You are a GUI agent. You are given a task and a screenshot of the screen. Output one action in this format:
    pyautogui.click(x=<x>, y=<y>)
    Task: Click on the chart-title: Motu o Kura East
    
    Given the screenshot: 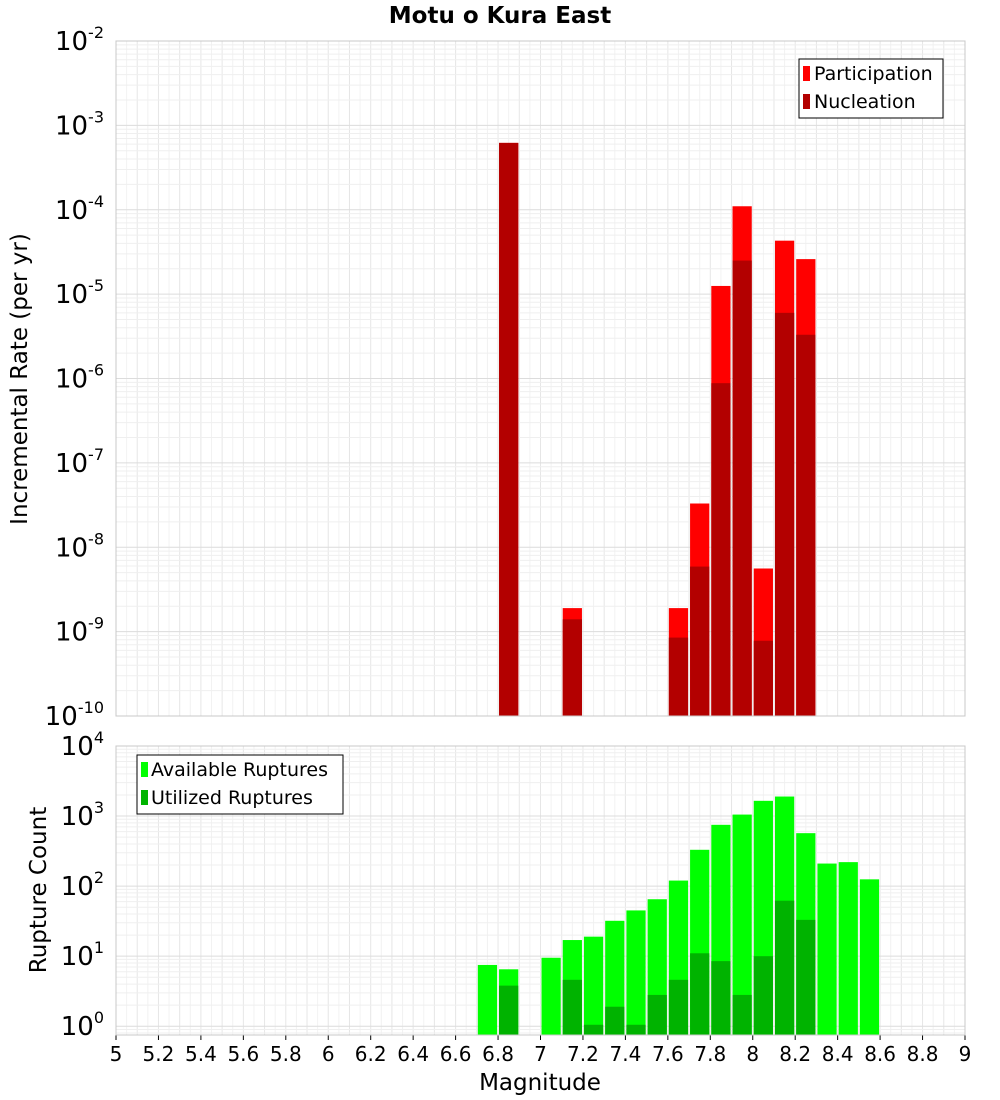 What is the action you would take?
    pyautogui.click(x=500, y=16)
    